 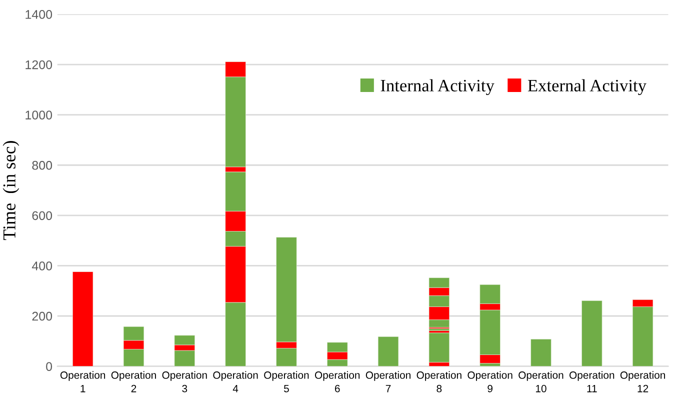 I want to click on x-tick-label: Operation 12, so click(x=642, y=381).